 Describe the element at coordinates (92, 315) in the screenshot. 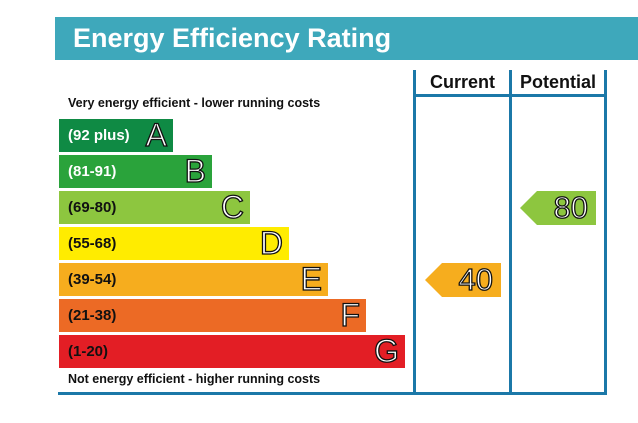

I see `band-range: (21-38)` at that location.